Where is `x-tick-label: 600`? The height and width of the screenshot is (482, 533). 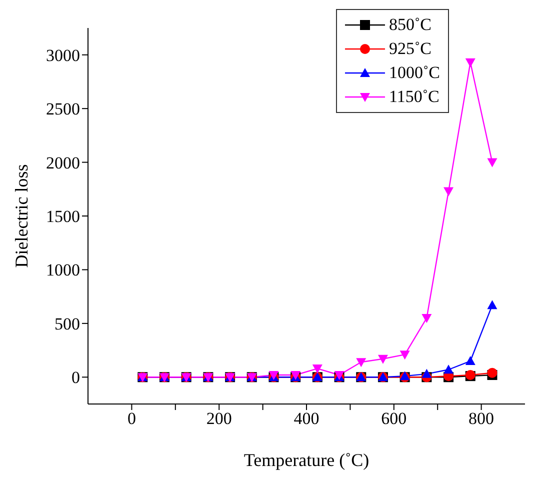
x-tick-label: 600 is located at coordinates (394, 418).